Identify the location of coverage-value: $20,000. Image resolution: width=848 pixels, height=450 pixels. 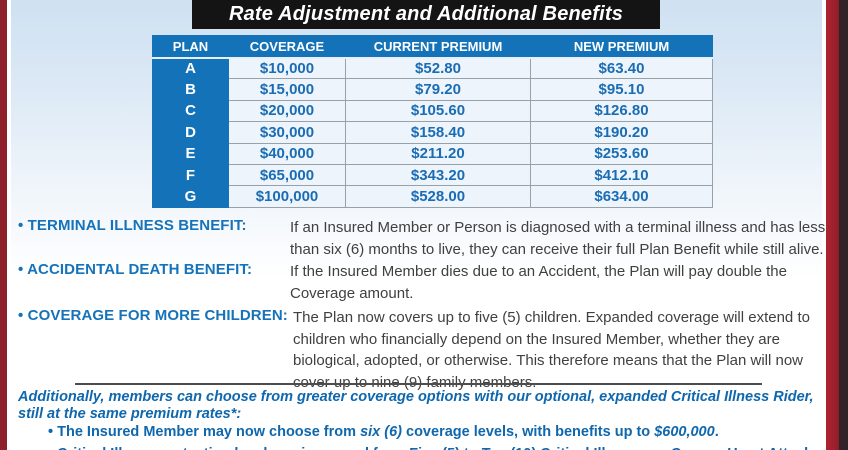
(287, 111).